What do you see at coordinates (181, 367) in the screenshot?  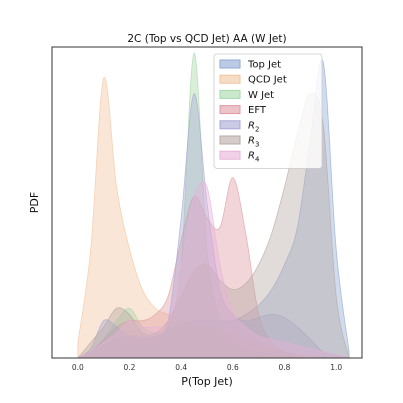 I see `x-tick-label: 0.4` at bounding box center [181, 367].